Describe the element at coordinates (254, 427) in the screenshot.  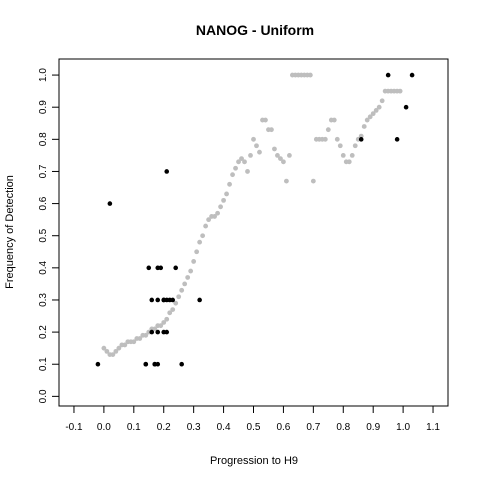
I see `x-tick-label: 0.5` at that location.